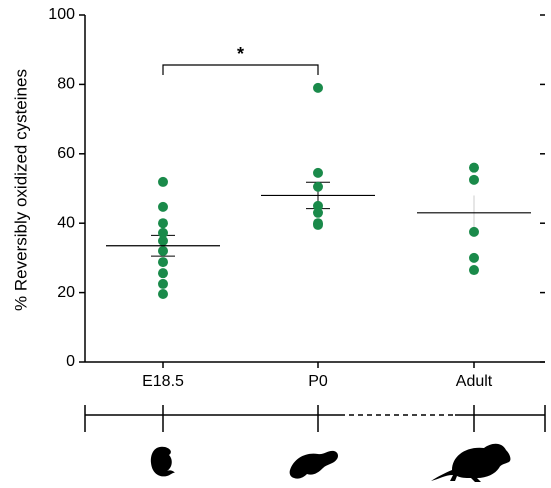  I want to click on embryo-icon, so click(162, 461).